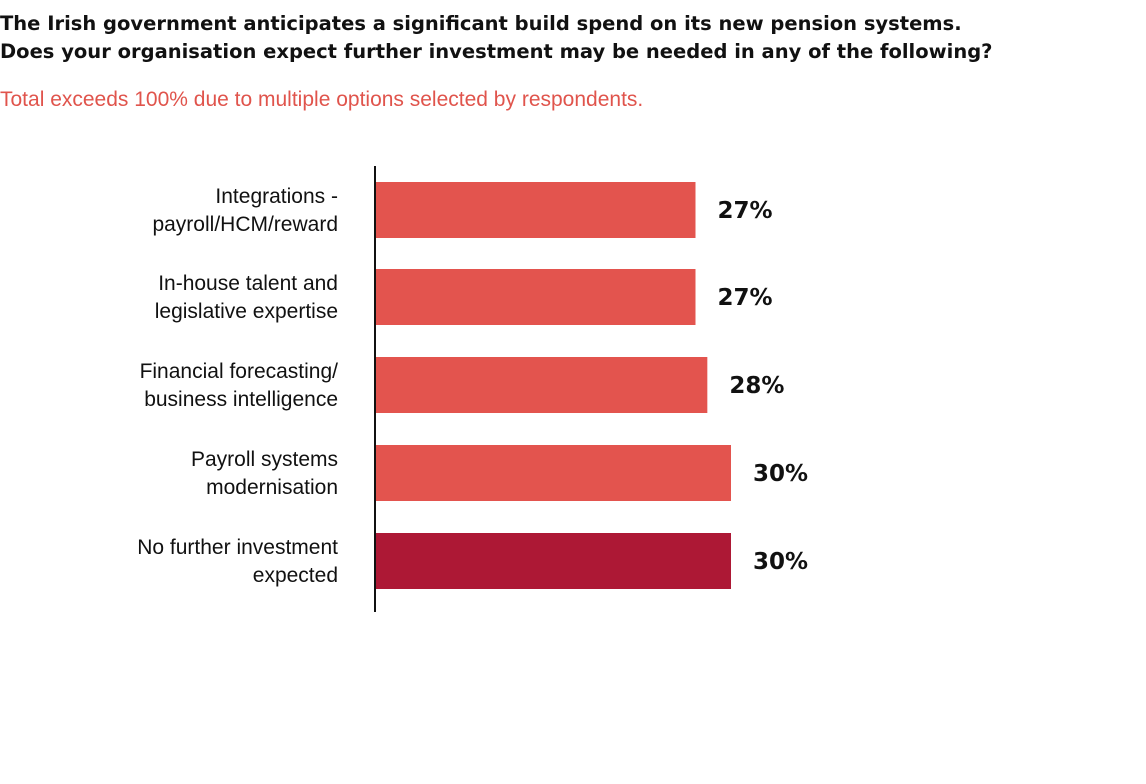  What do you see at coordinates (245, 210) in the screenshot?
I see `category-label-1: Integrations - payroll/HCM/reward` at bounding box center [245, 210].